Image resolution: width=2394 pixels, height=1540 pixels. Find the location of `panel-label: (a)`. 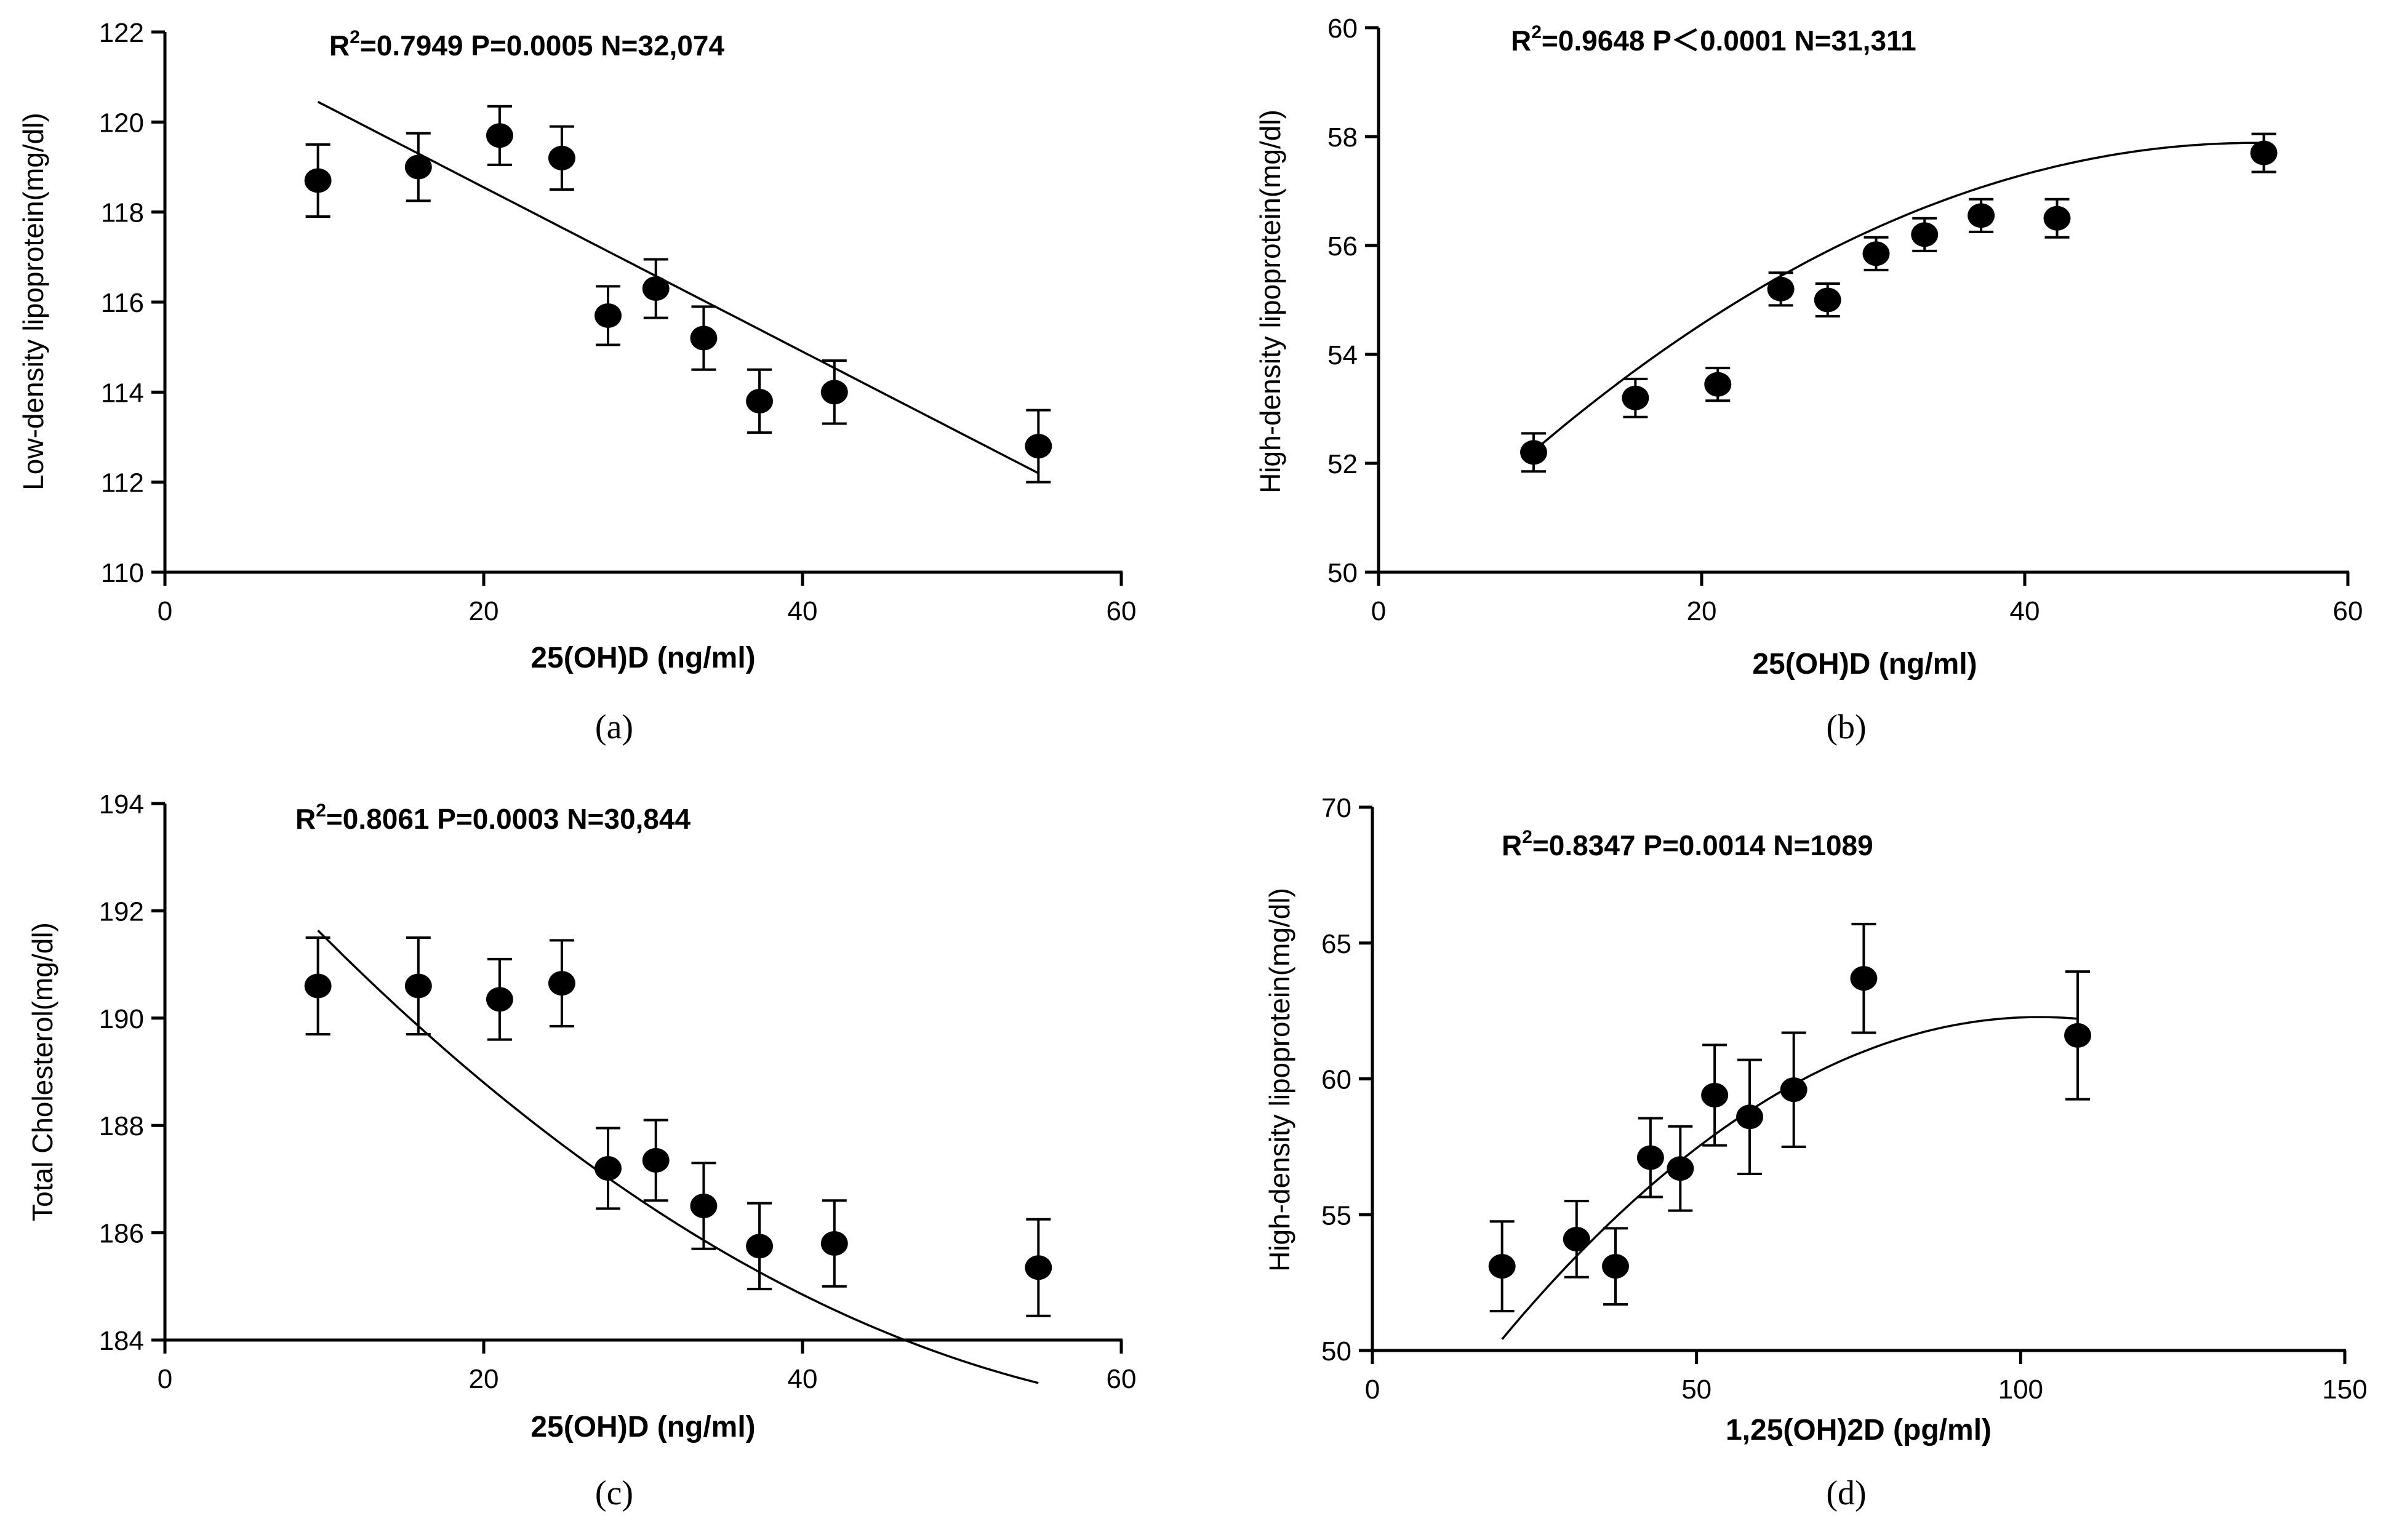

panel-label: (a) is located at coordinates (614, 727).